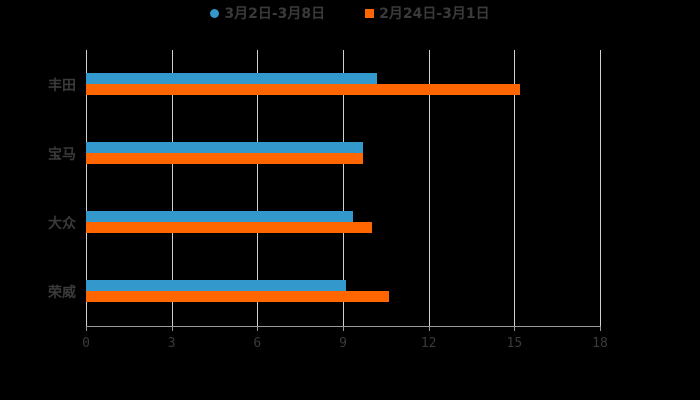 The width and height of the screenshot is (700, 400). What do you see at coordinates (171, 343) in the screenshot?
I see `x-tick-label: 3` at bounding box center [171, 343].